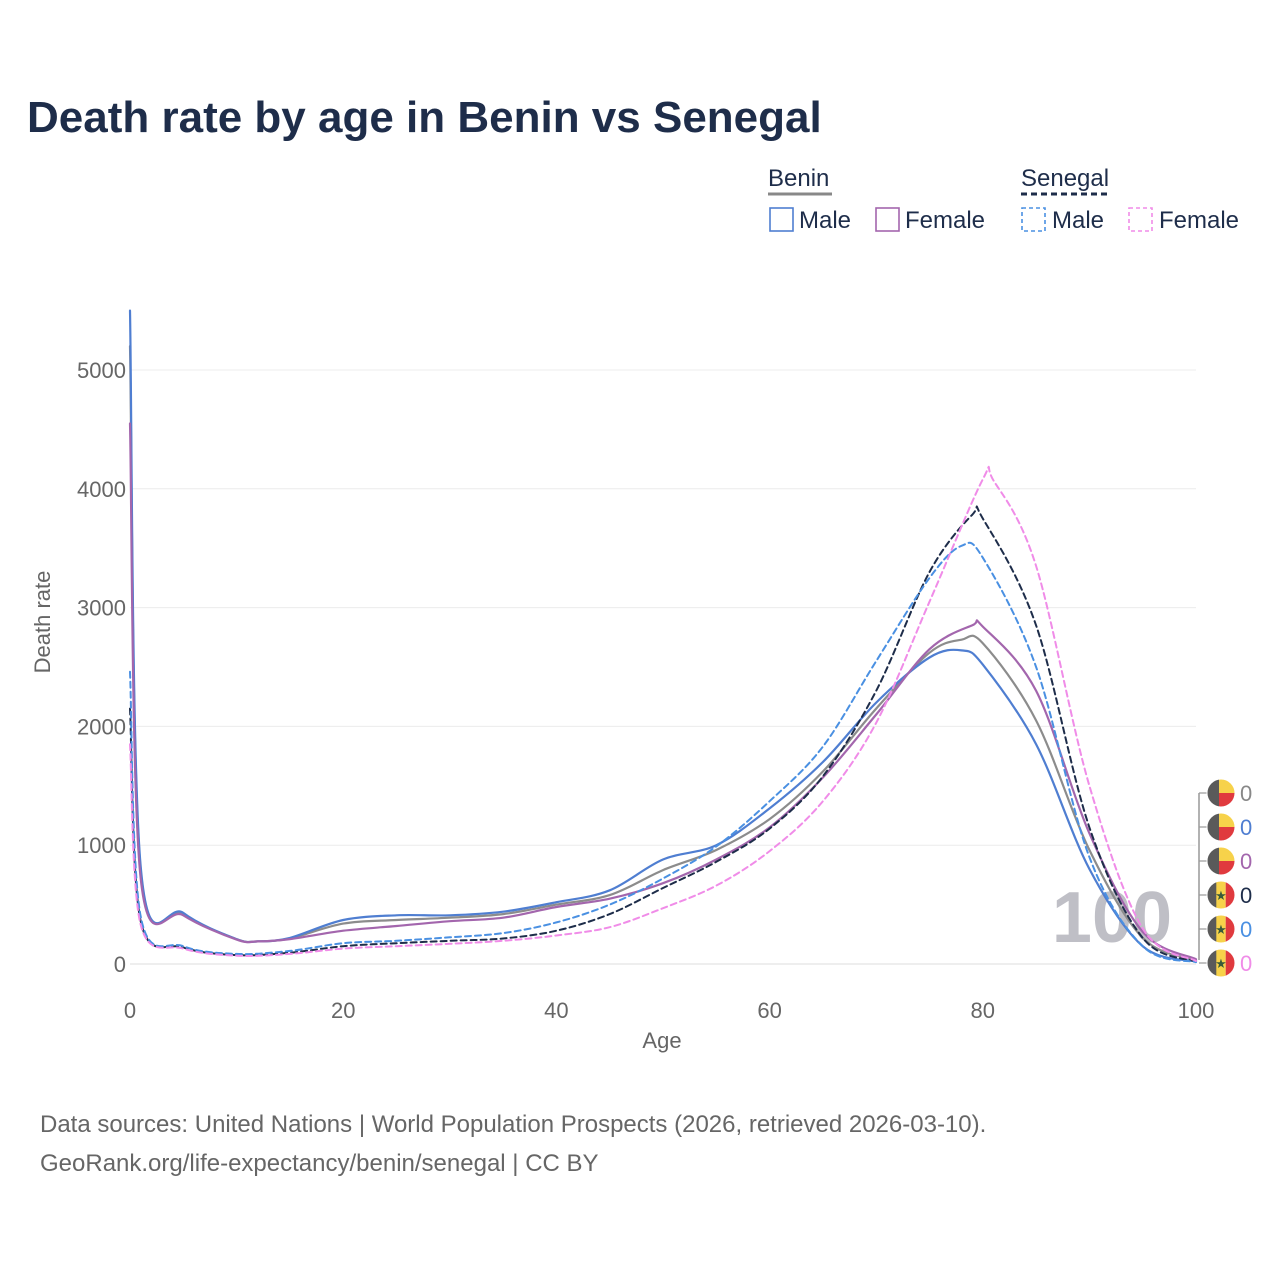 This screenshot has height=1280, width=1280. What do you see at coordinates (1065, 178) in the screenshot?
I see `legend-country-senegal: Senegal` at bounding box center [1065, 178].